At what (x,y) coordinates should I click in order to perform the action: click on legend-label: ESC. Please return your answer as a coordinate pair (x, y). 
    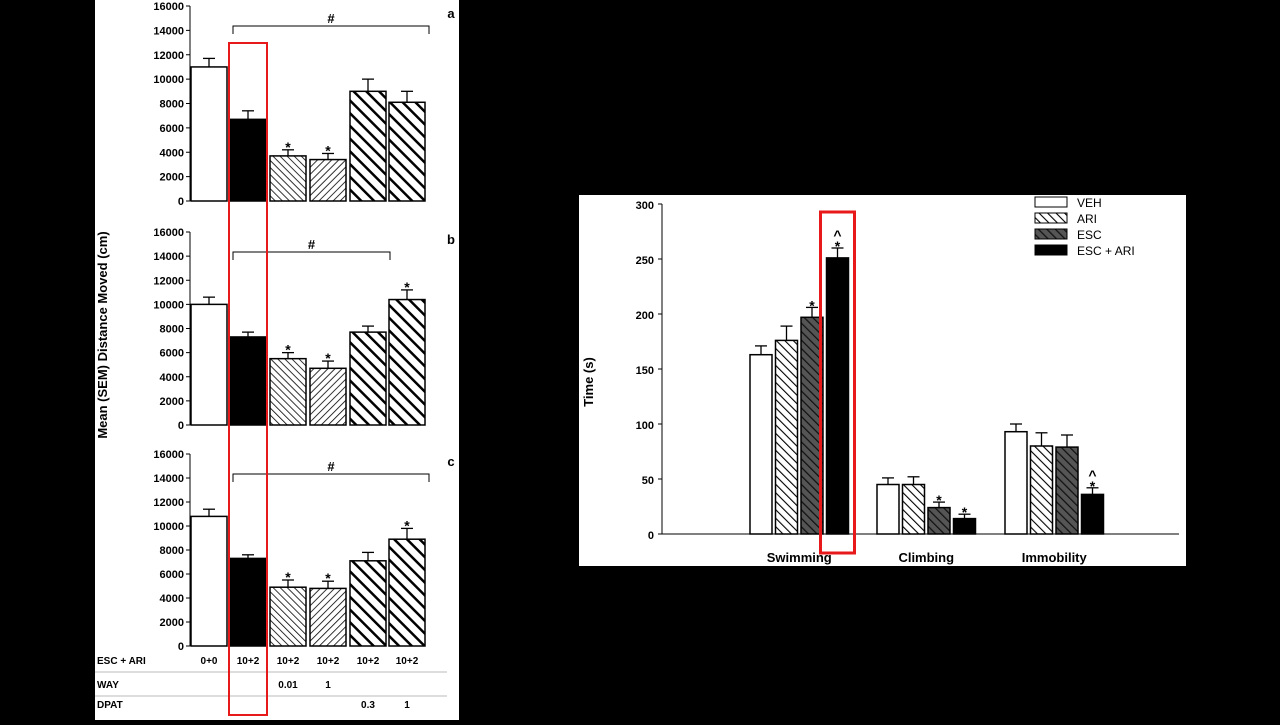
    Looking at the image, I should click on (1089, 235).